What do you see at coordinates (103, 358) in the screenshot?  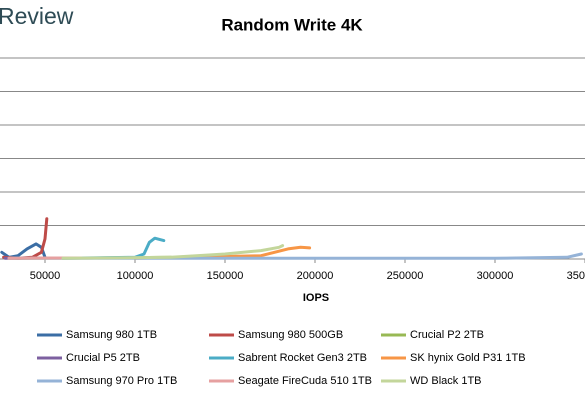 I see `legend-label: Crucial P5 2TB` at bounding box center [103, 358].